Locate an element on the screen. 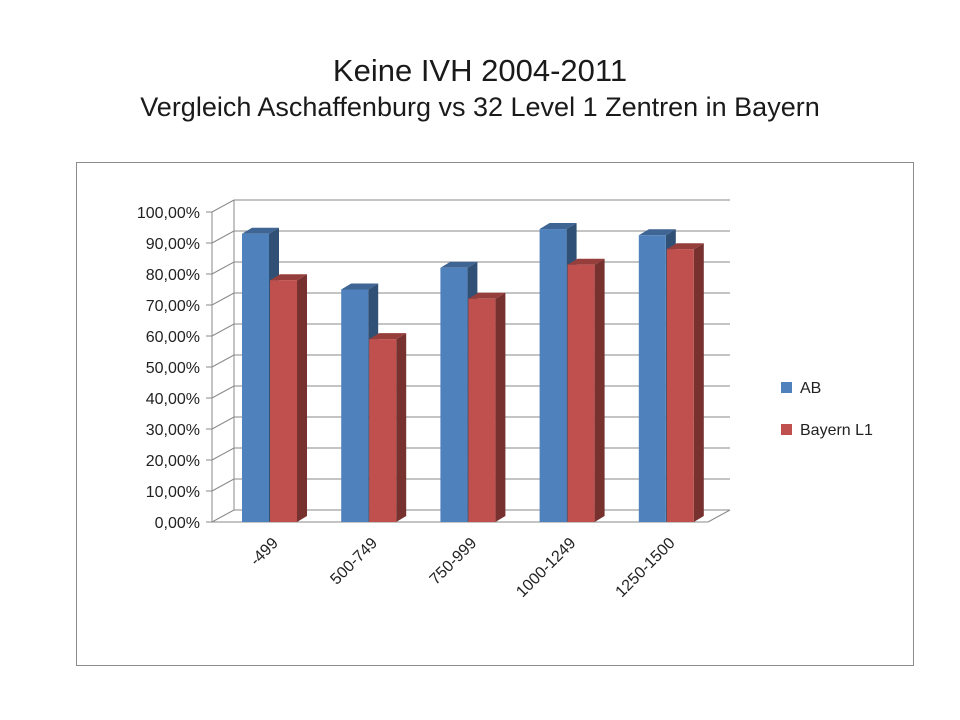  floor-right-edge is located at coordinates (719, 516).